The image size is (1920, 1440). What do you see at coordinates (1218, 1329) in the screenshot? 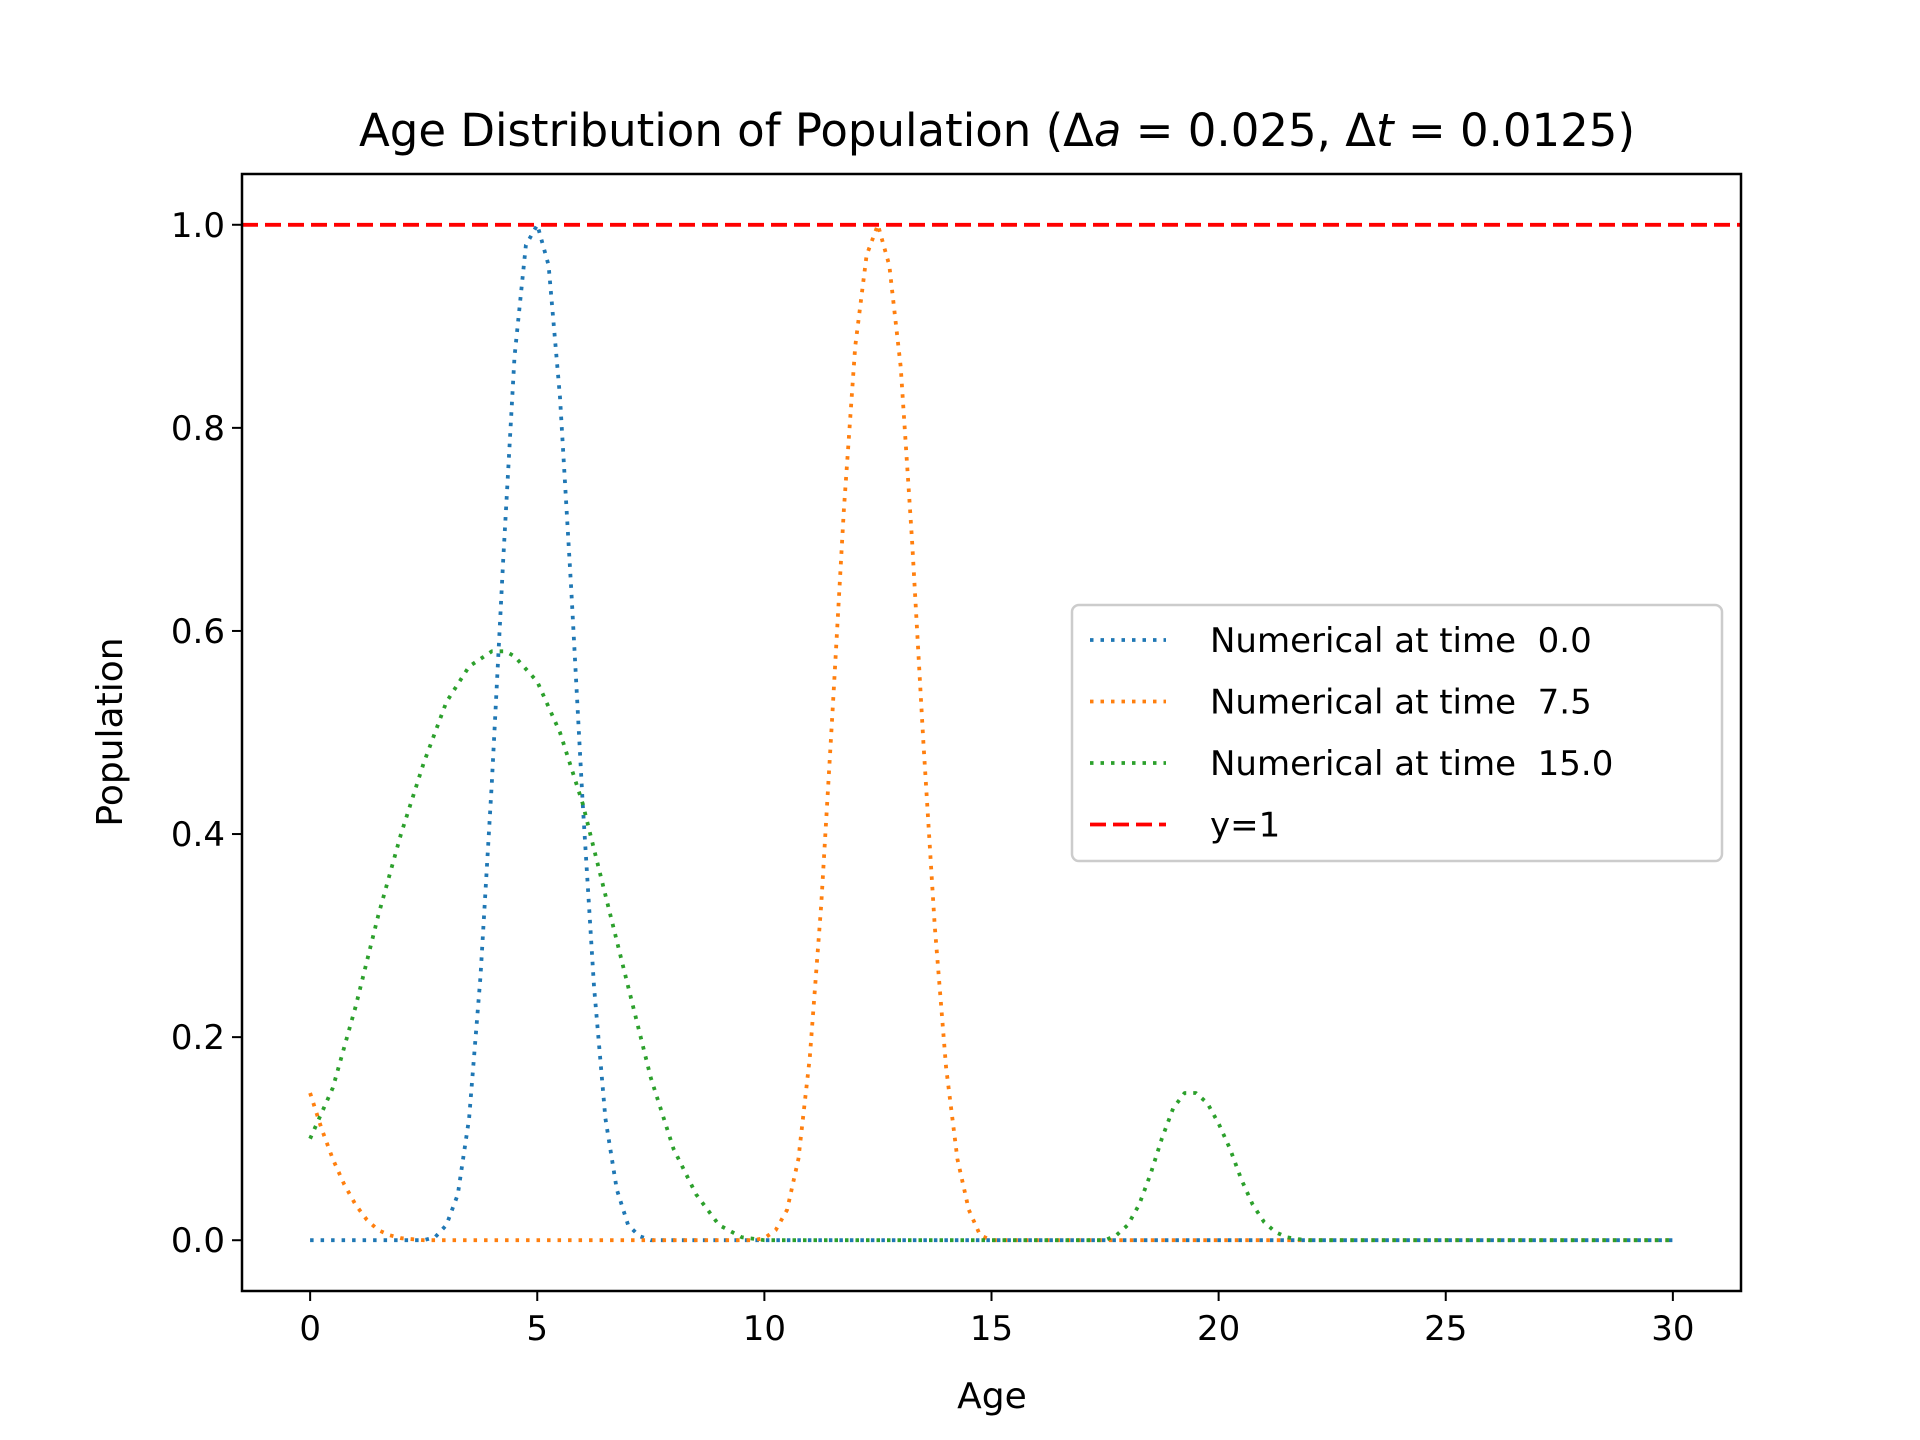
I see `x-tick-label: 20` at bounding box center [1218, 1329].